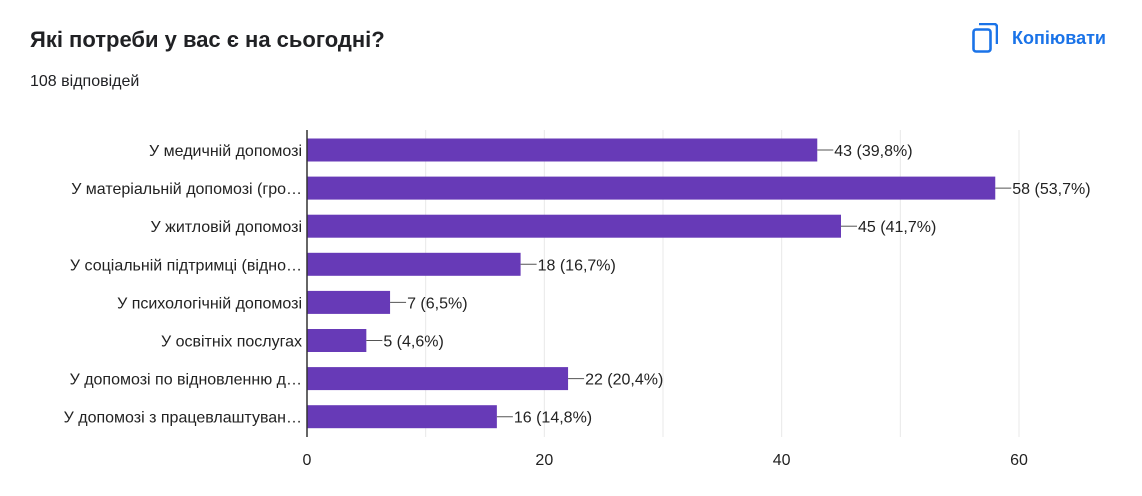 The image size is (1142, 496). I want to click on copy-button-label: Копіювати, so click(1059, 37).